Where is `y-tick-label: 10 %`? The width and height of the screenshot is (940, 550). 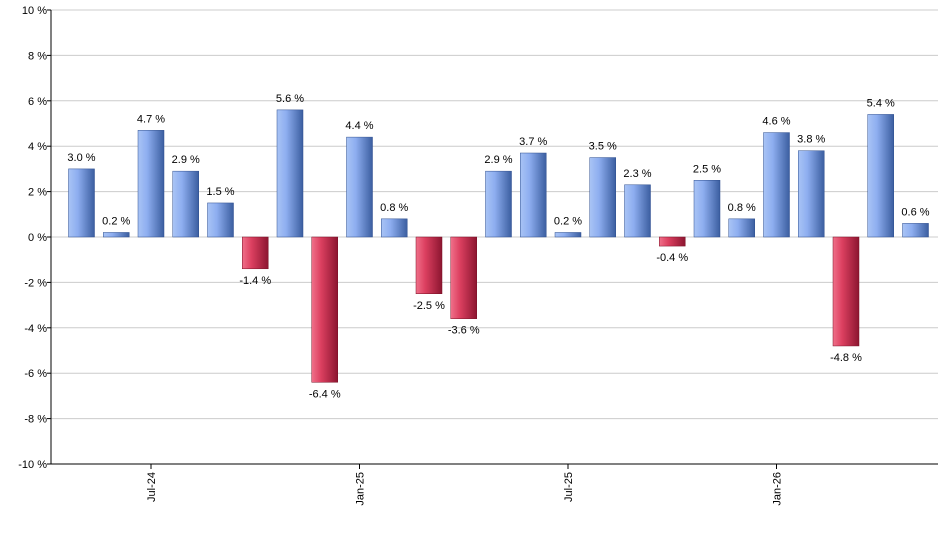 y-tick-label: 10 % is located at coordinates (34, 11).